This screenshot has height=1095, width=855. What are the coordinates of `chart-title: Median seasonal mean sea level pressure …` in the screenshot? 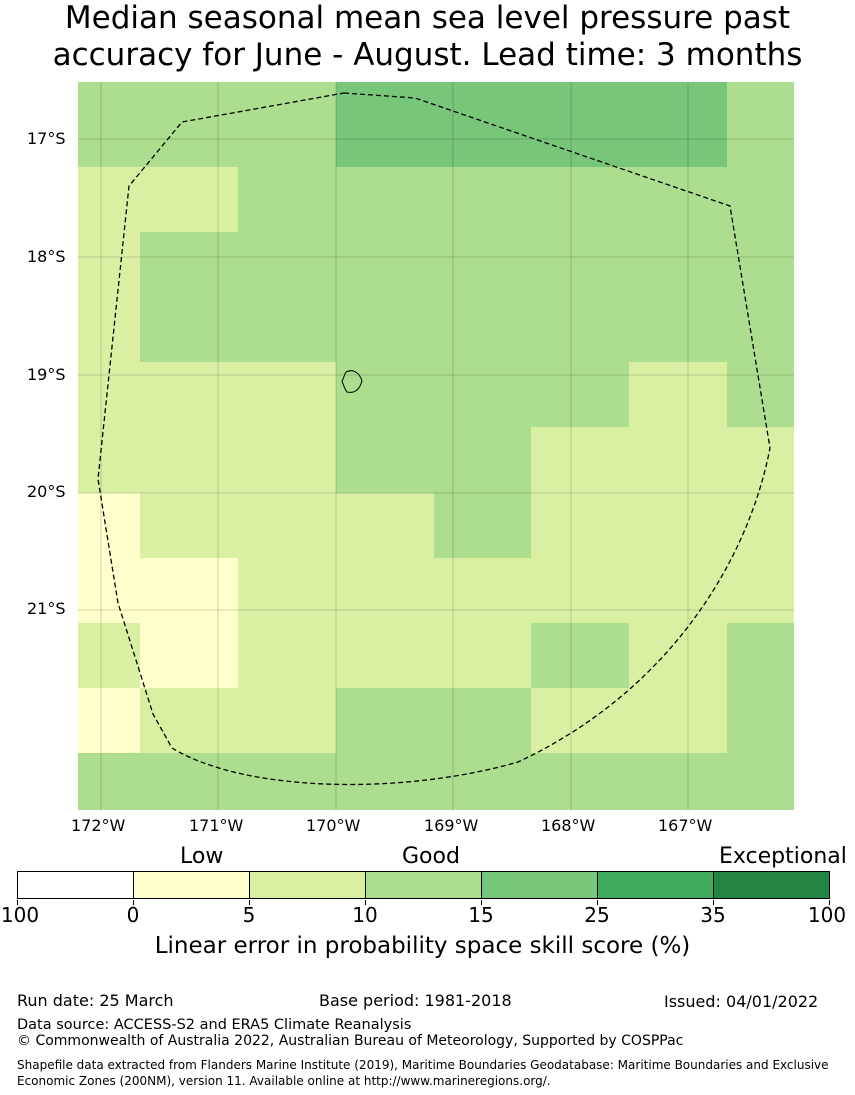 It's located at (427, 37).